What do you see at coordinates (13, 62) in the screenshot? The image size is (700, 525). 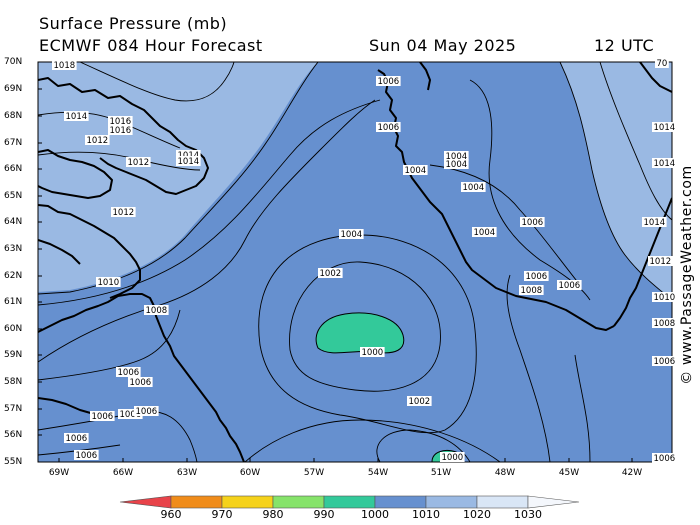 I see `lat-label: 70N` at bounding box center [13, 62].